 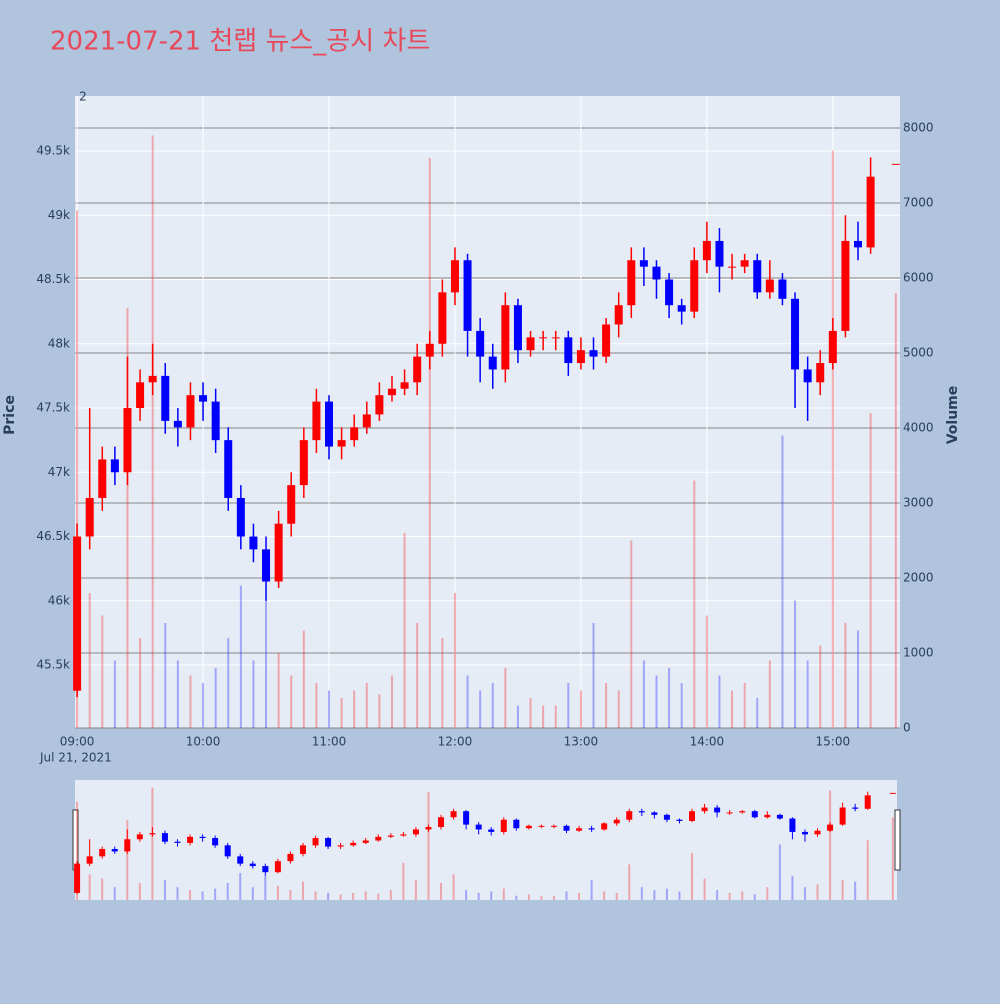 I want to click on x-tick-label: 12:00, so click(x=455, y=742).